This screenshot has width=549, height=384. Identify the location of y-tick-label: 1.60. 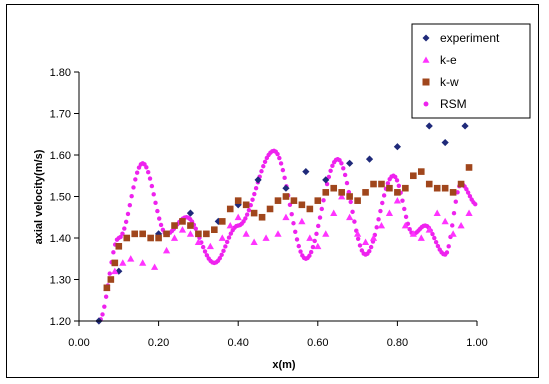
(60, 156).